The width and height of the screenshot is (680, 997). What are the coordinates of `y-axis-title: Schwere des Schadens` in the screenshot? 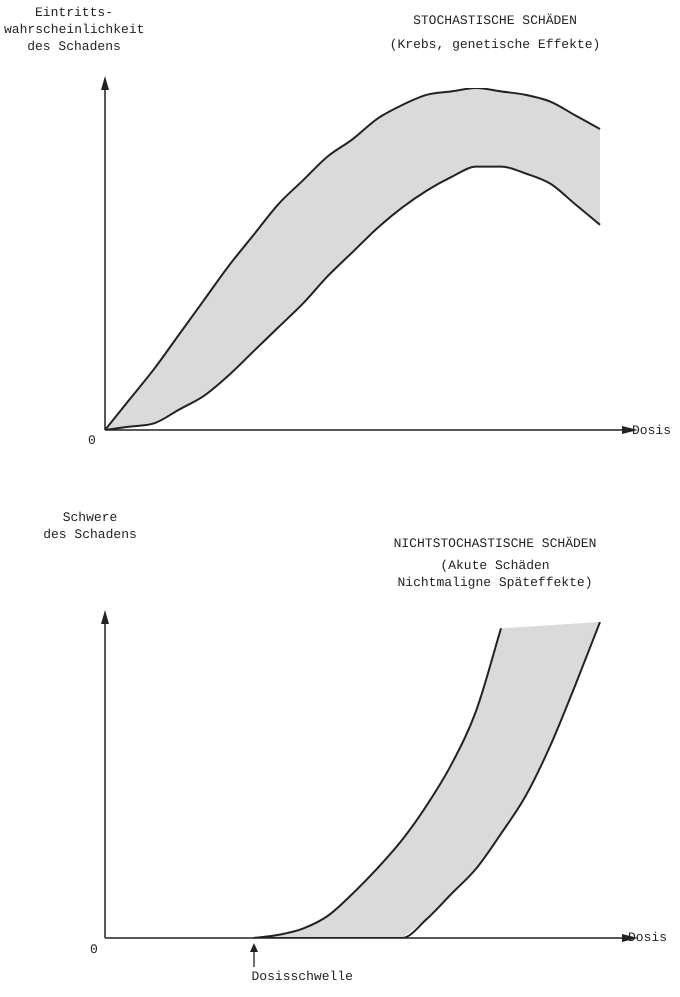 It's located at (90, 526).